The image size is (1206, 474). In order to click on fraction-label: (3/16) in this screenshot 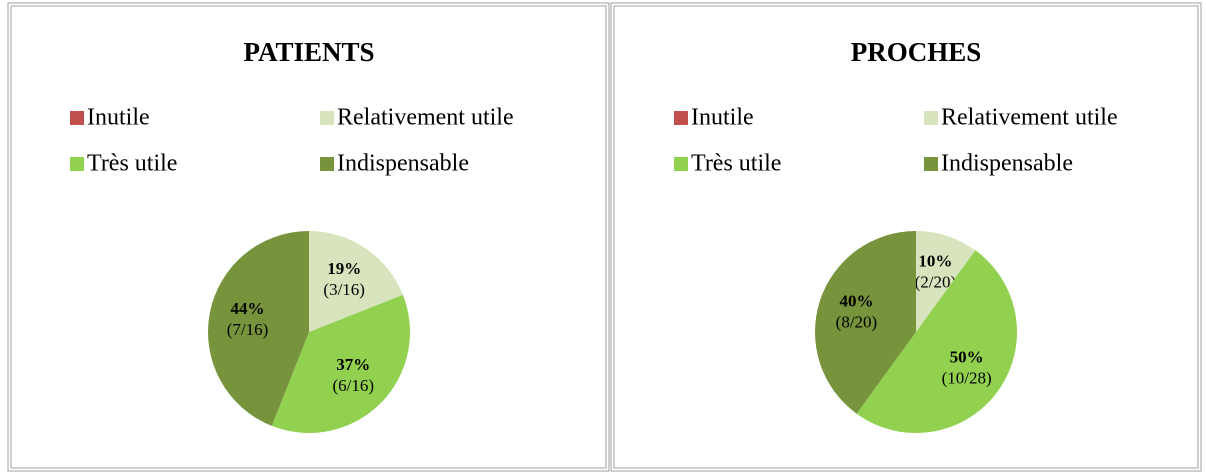, I will do `click(344, 289)`.